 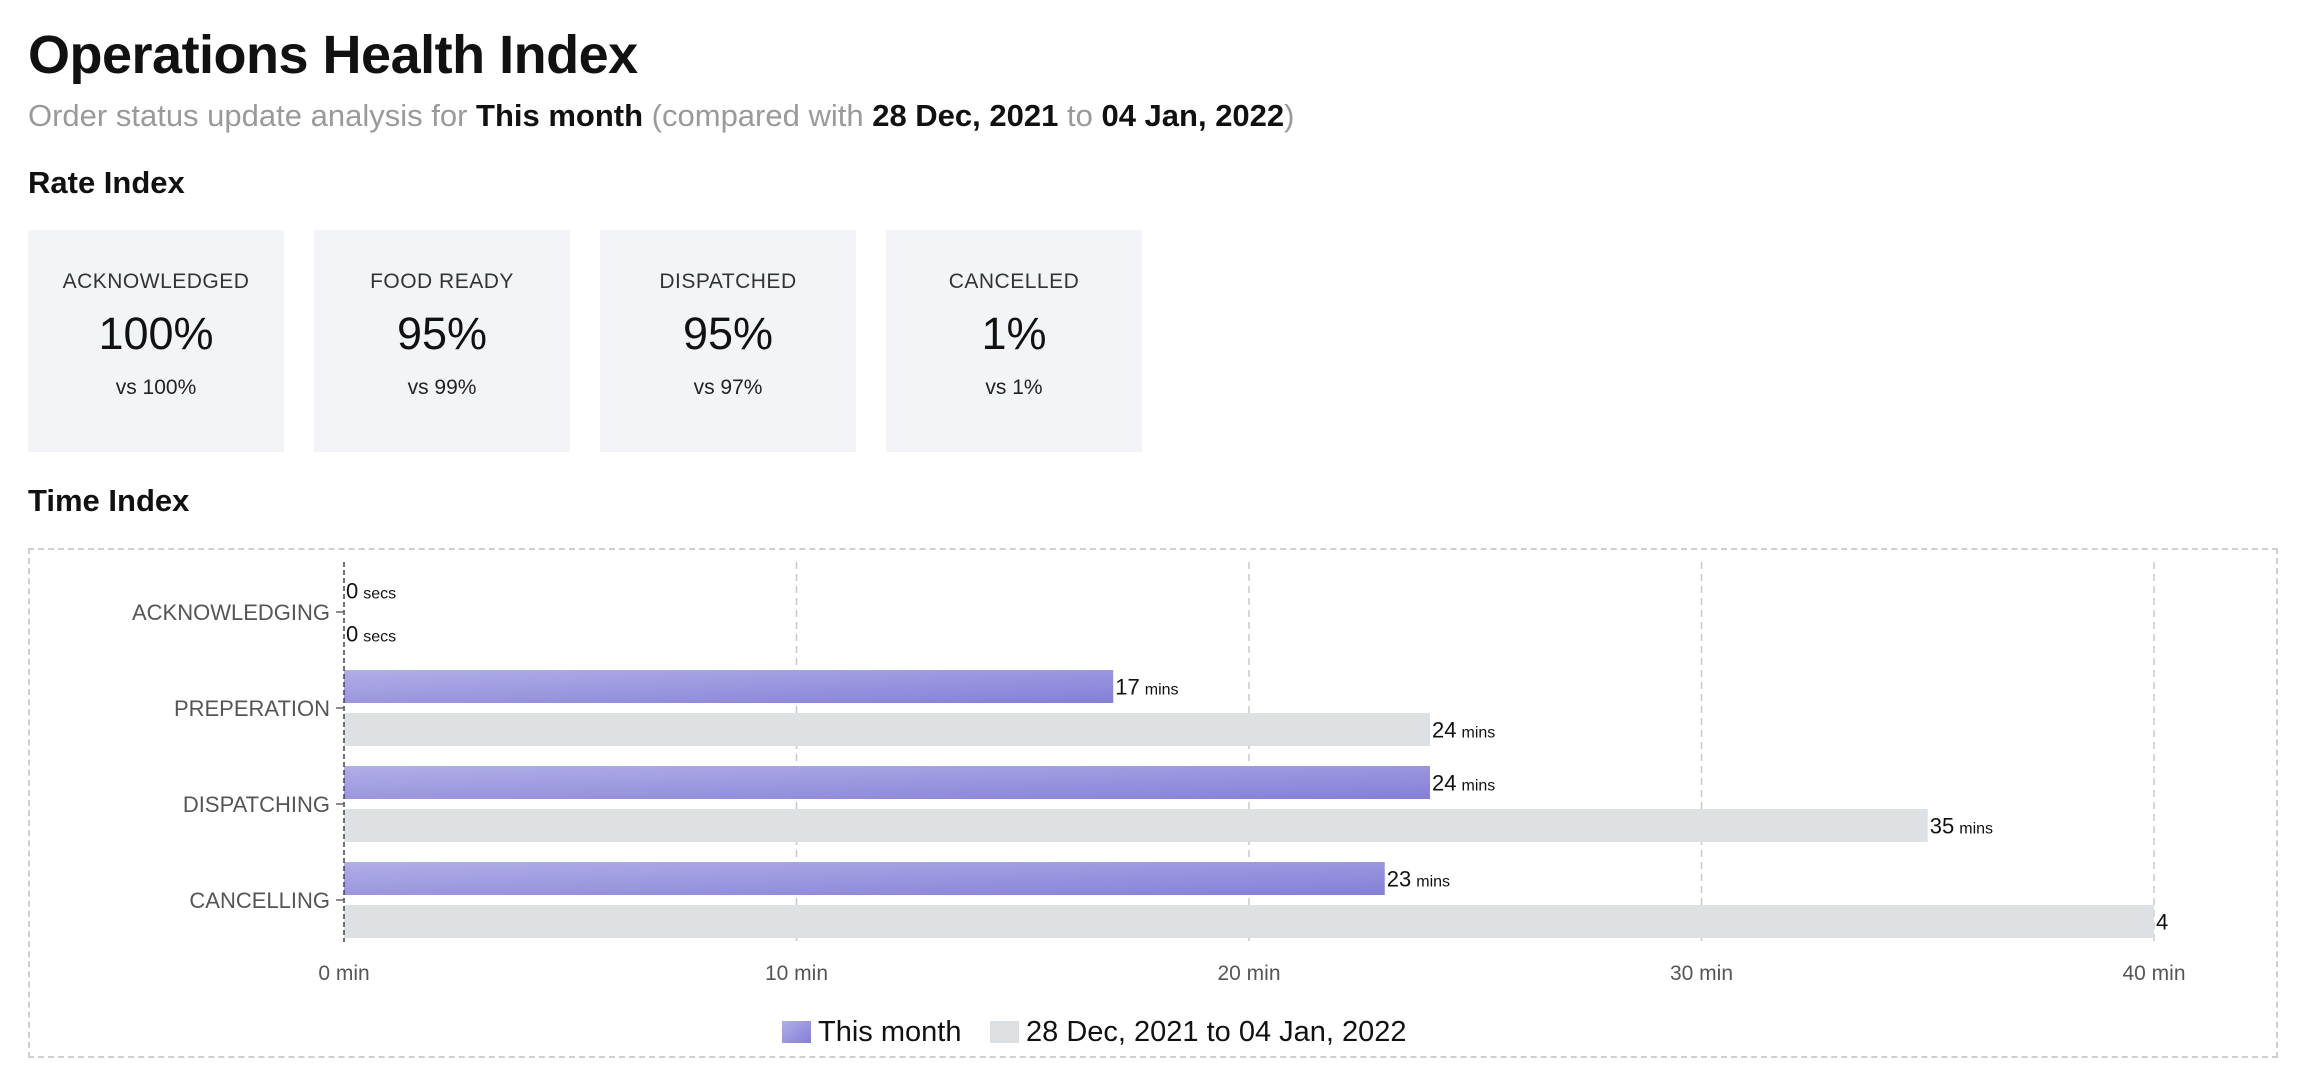 What do you see at coordinates (1014, 281) in the screenshot?
I see `rate-card-label: CANCELLED` at bounding box center [1014, 281].